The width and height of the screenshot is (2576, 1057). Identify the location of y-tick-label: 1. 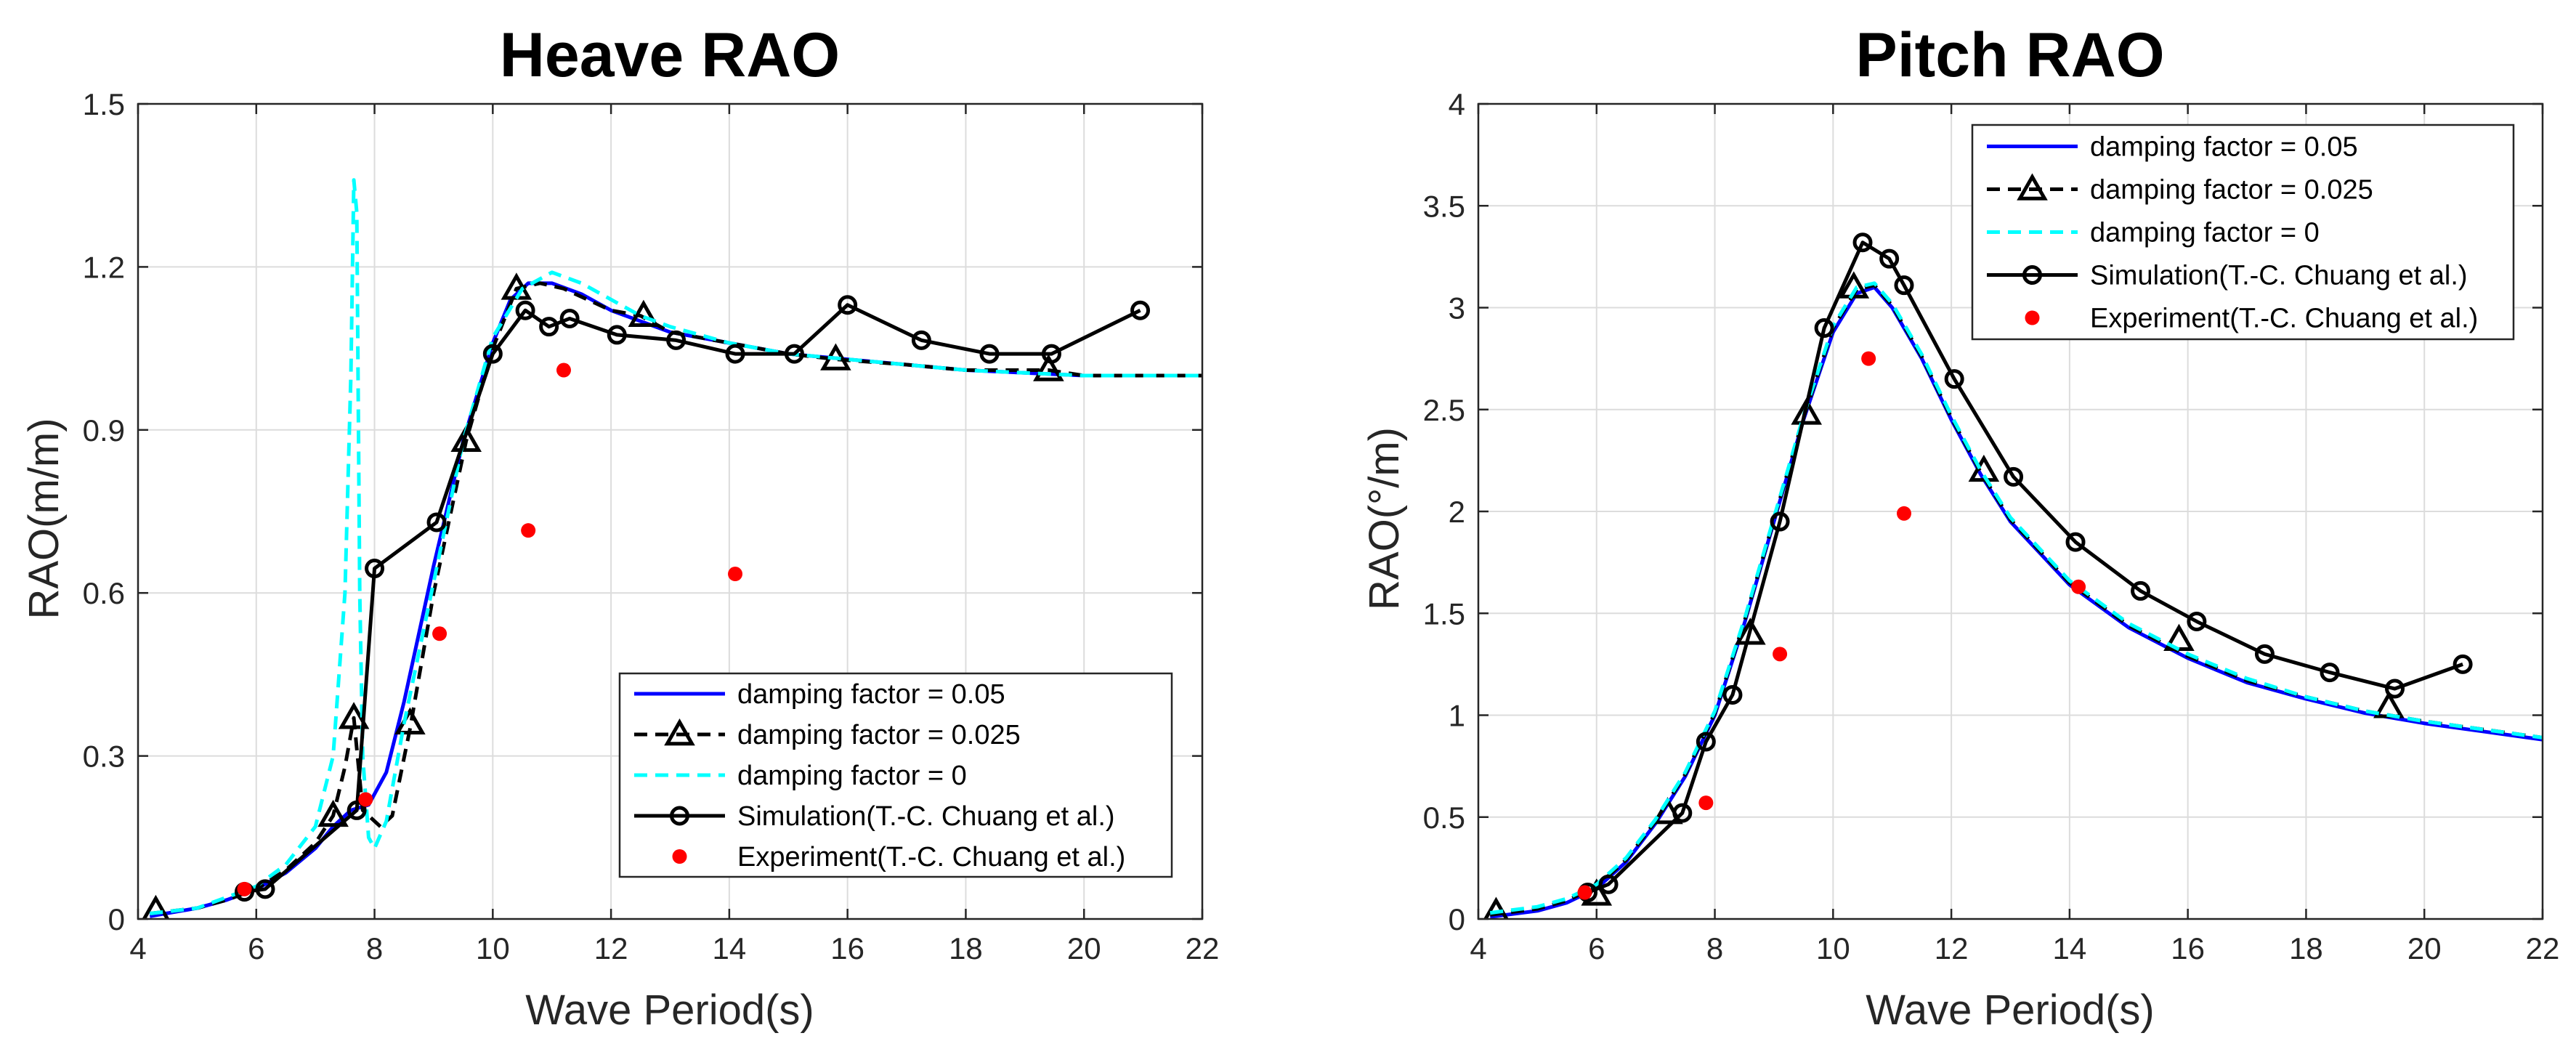
(1457, 716).